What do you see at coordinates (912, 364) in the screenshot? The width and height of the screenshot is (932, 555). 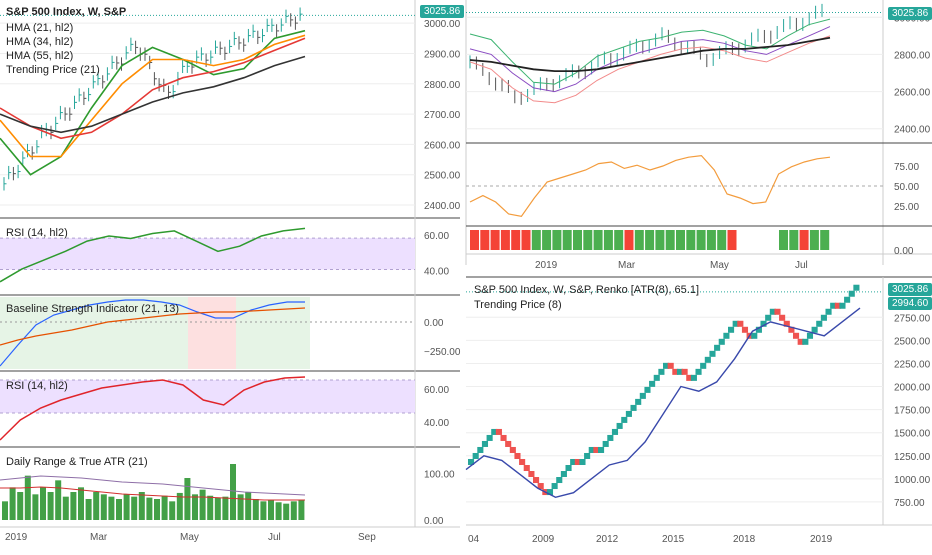 I see `renko-price-tick: 2250.00` at bounding box center [912, 364].